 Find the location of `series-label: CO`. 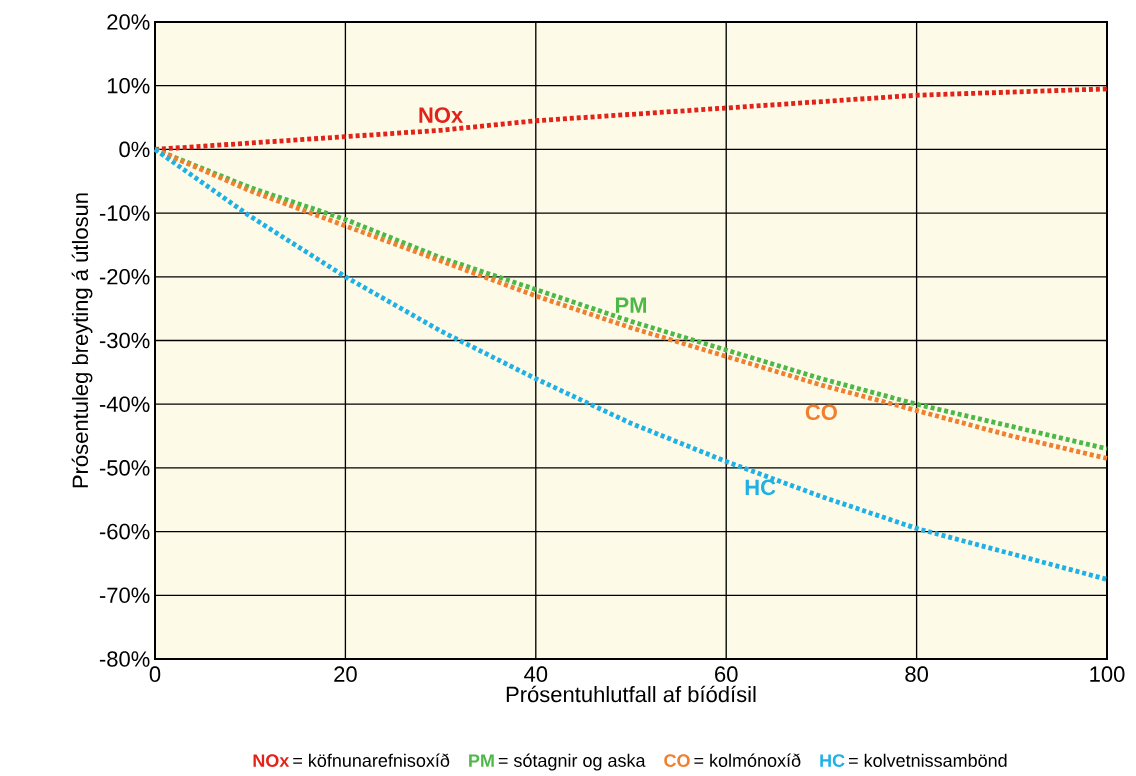

series-label: CO is located at coordinates (821, 412).